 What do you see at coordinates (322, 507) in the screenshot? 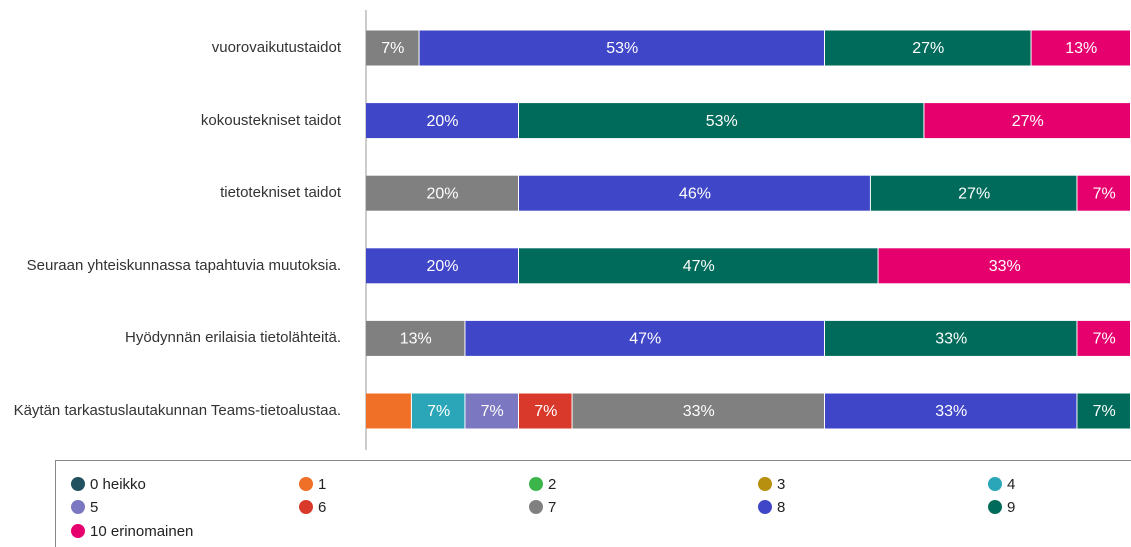
I see `legend-label: 6` at bounding box center [322, 507].